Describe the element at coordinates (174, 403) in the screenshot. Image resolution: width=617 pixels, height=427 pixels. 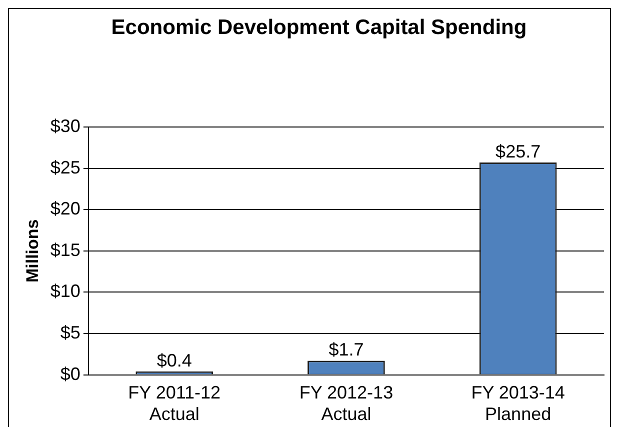
I see `x-tick-label: FY 2011-12 Actual` at that location.